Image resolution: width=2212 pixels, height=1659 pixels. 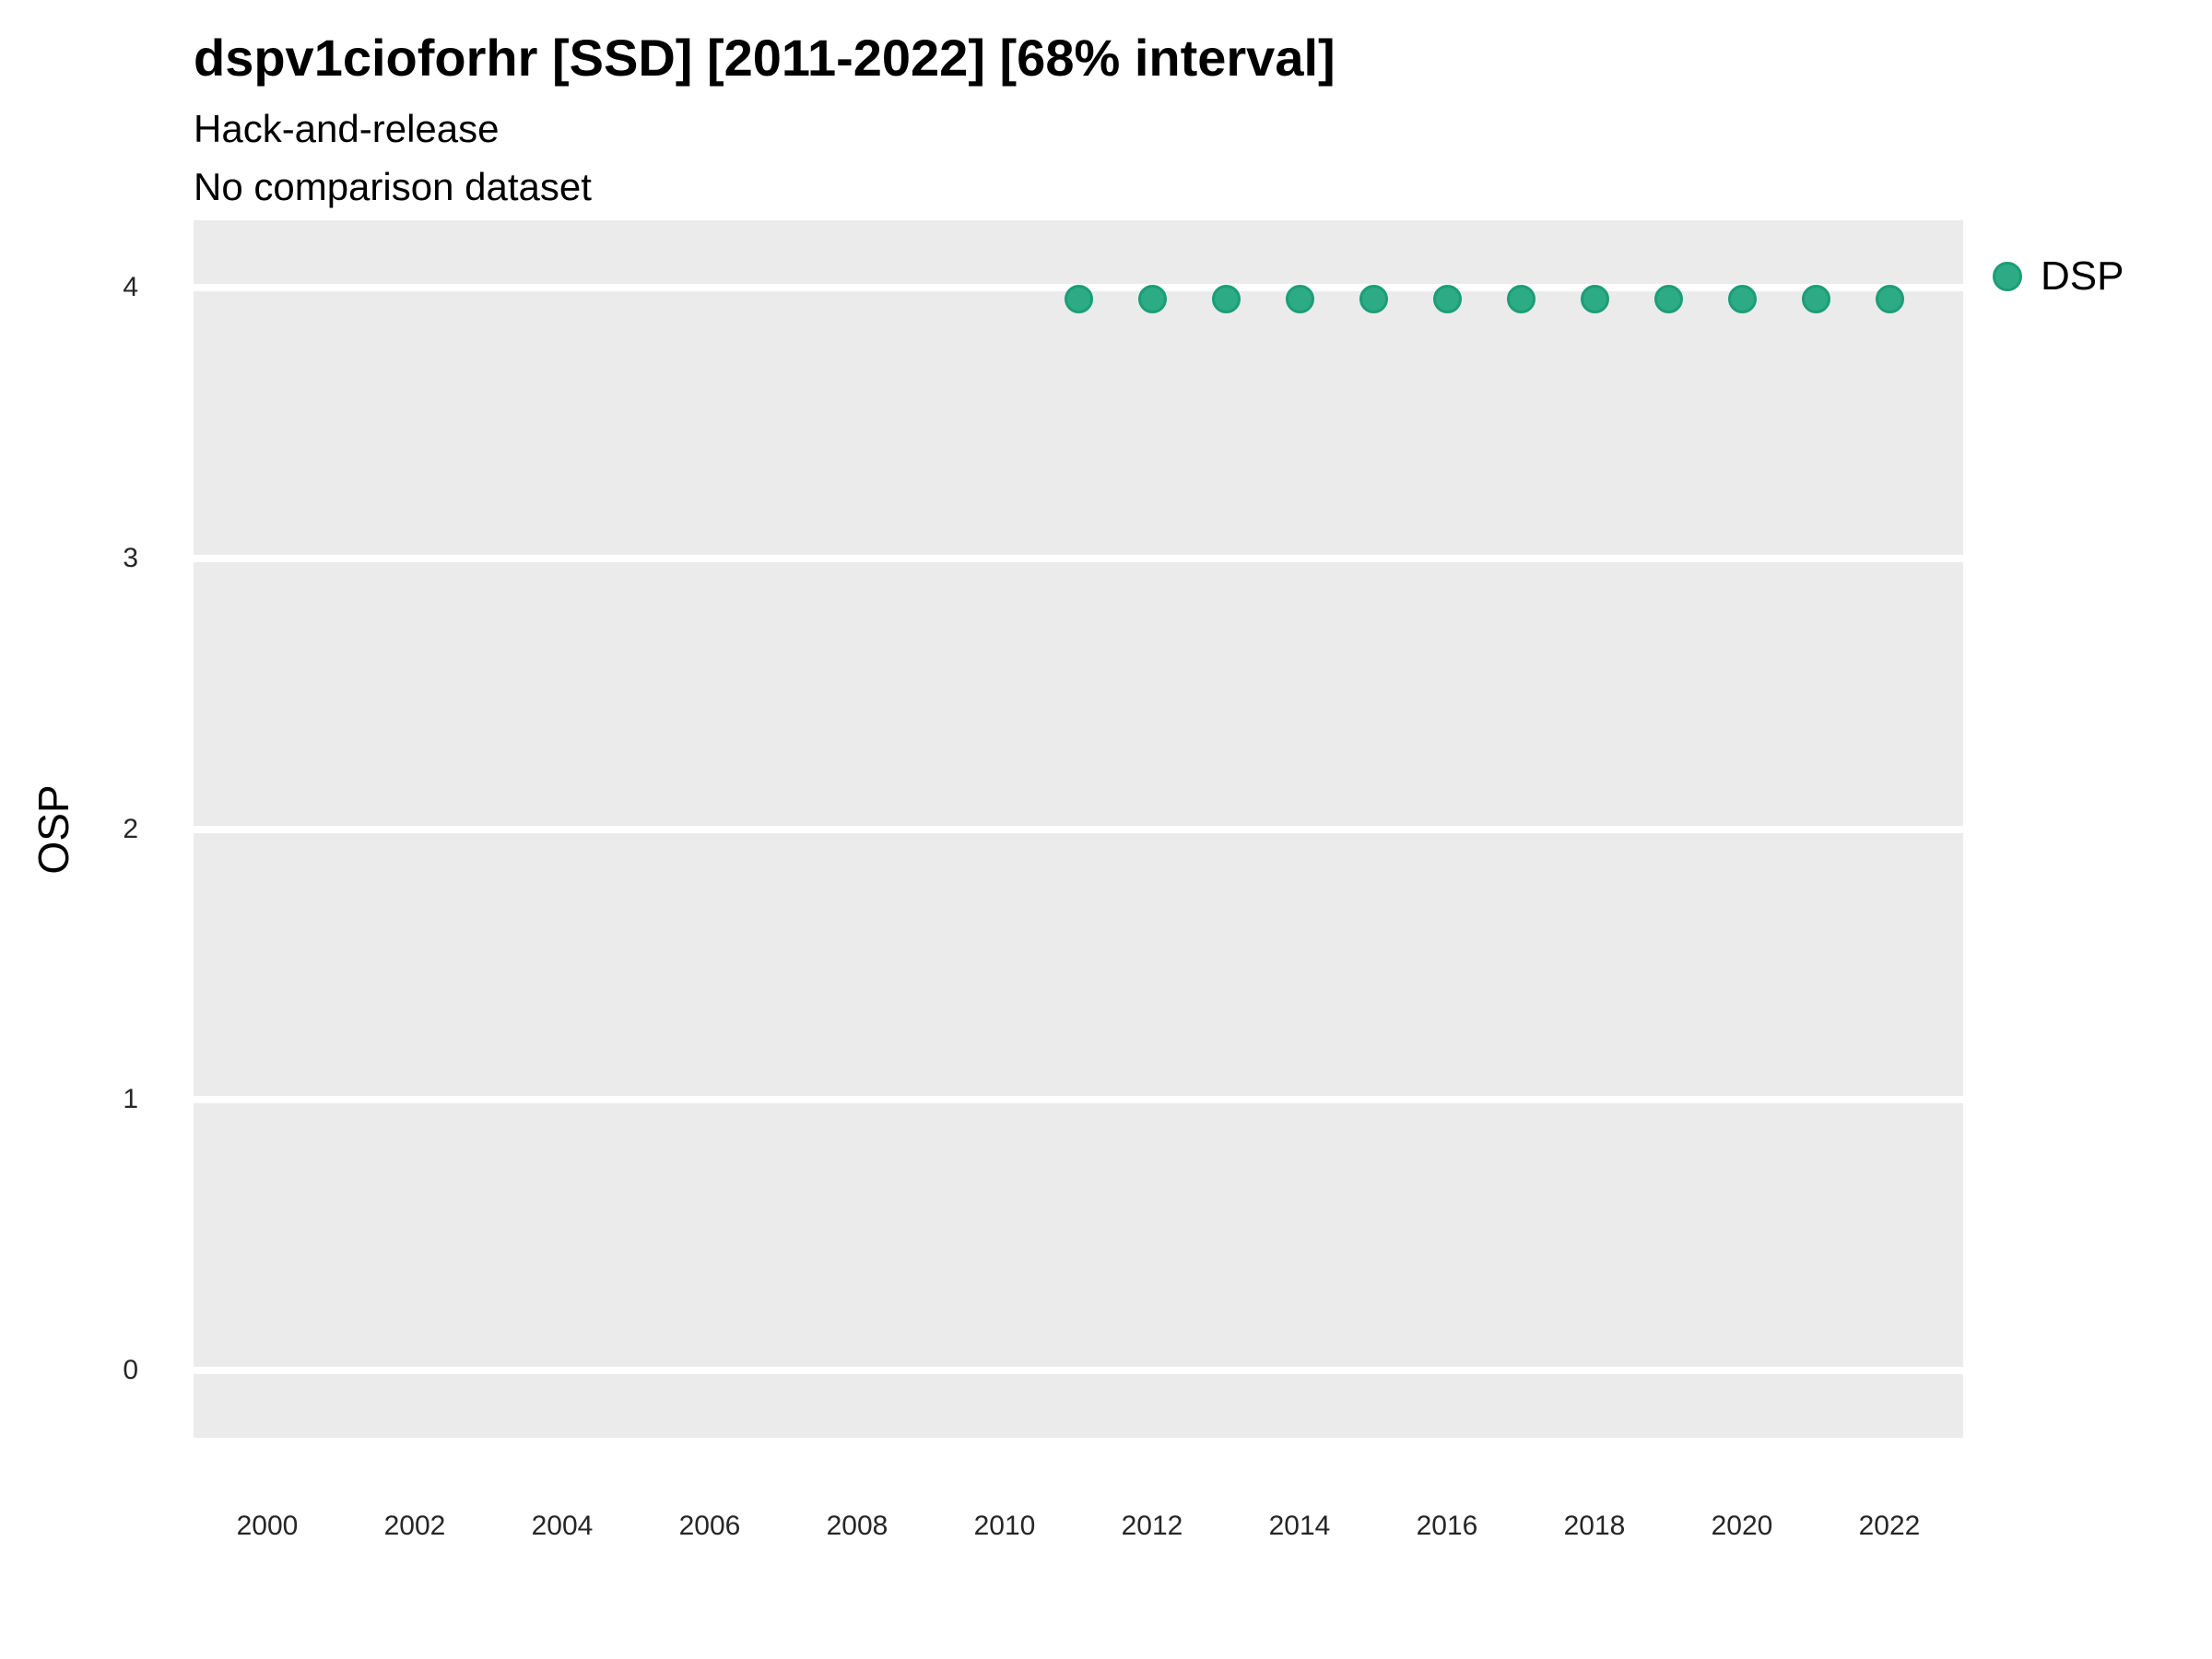 What do you see at coordinates (1594, 1526) in the screenshot?
I see `x-tick-label-2018: 2018` at bounding box center [1594, 1526].